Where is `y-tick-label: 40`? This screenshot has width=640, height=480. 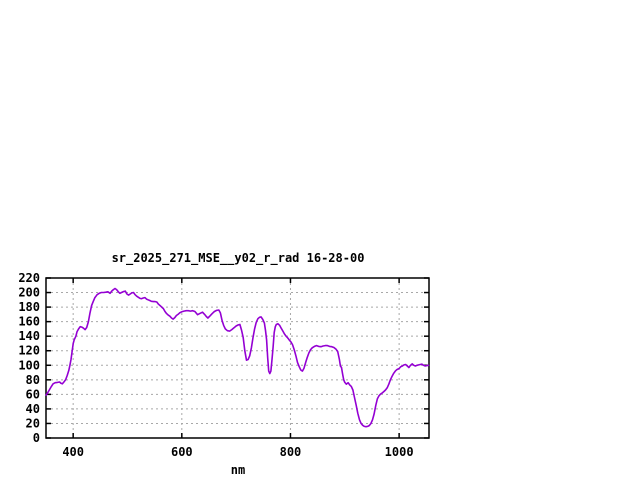 y-tick-label: 40 is located at coordinates (33, 409).